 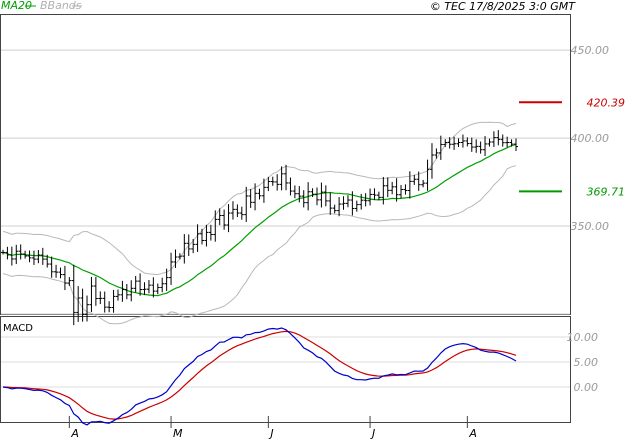 I want to click on macd-y-ticks: 10.00 5.00 0.00, so click(x=583, y=362).